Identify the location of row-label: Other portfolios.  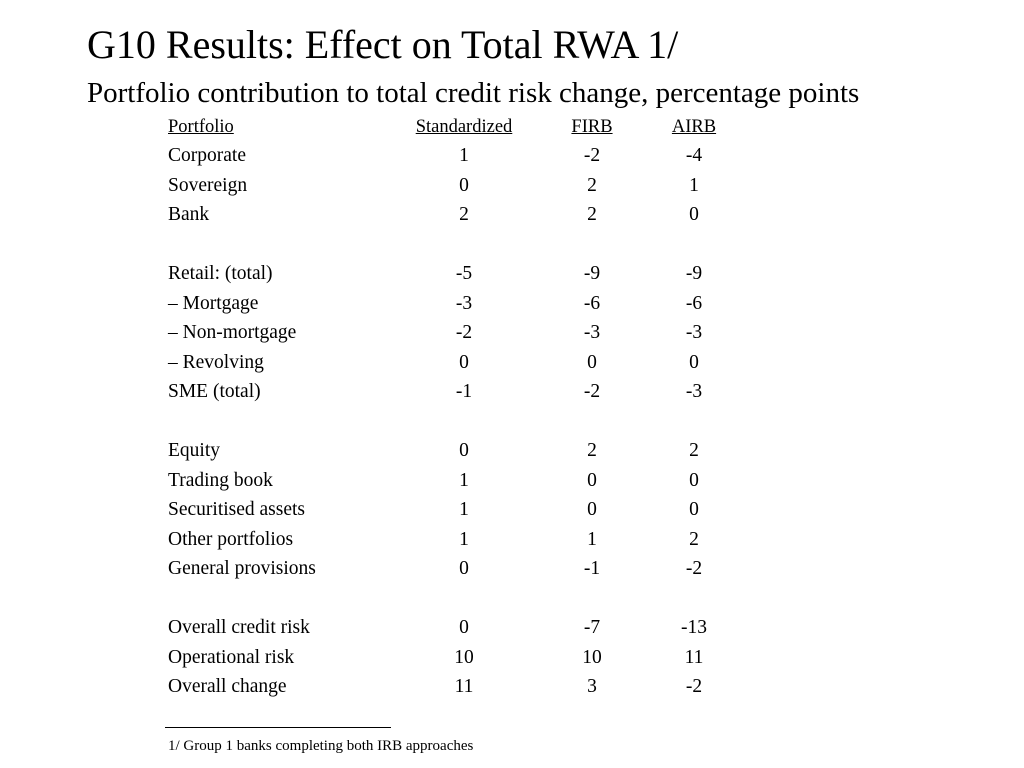
(231, 539).